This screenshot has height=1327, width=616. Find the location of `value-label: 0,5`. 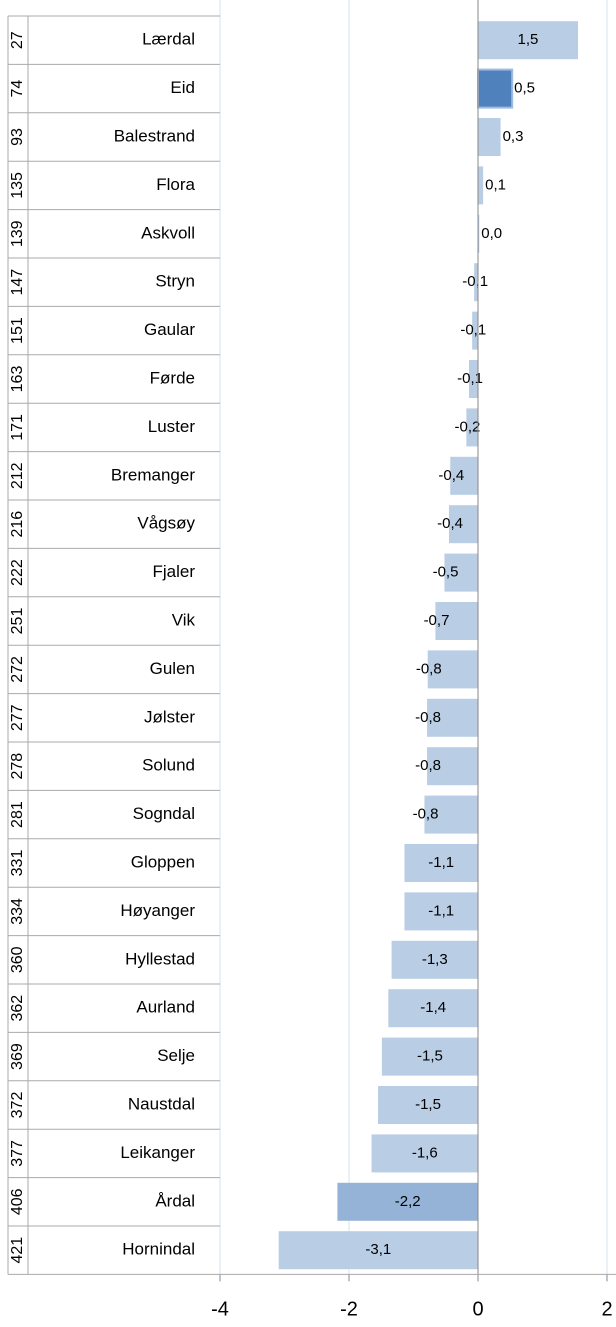

value-label: 0,5 is located at coordinates (524, 88).